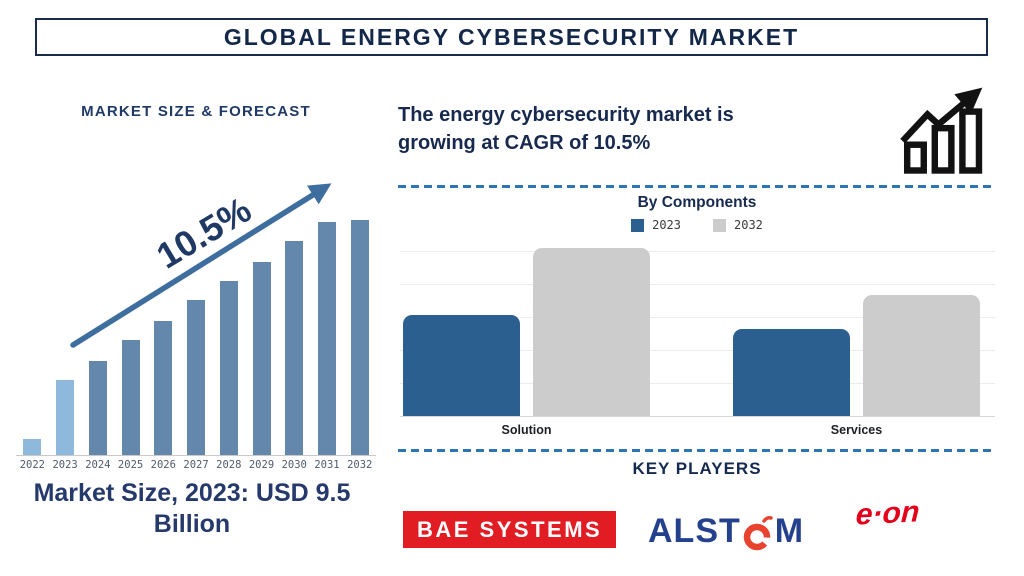 This screenshot has height=576, width=1024. I want to click on legend-item-2032: 2032, so click(738, 225).